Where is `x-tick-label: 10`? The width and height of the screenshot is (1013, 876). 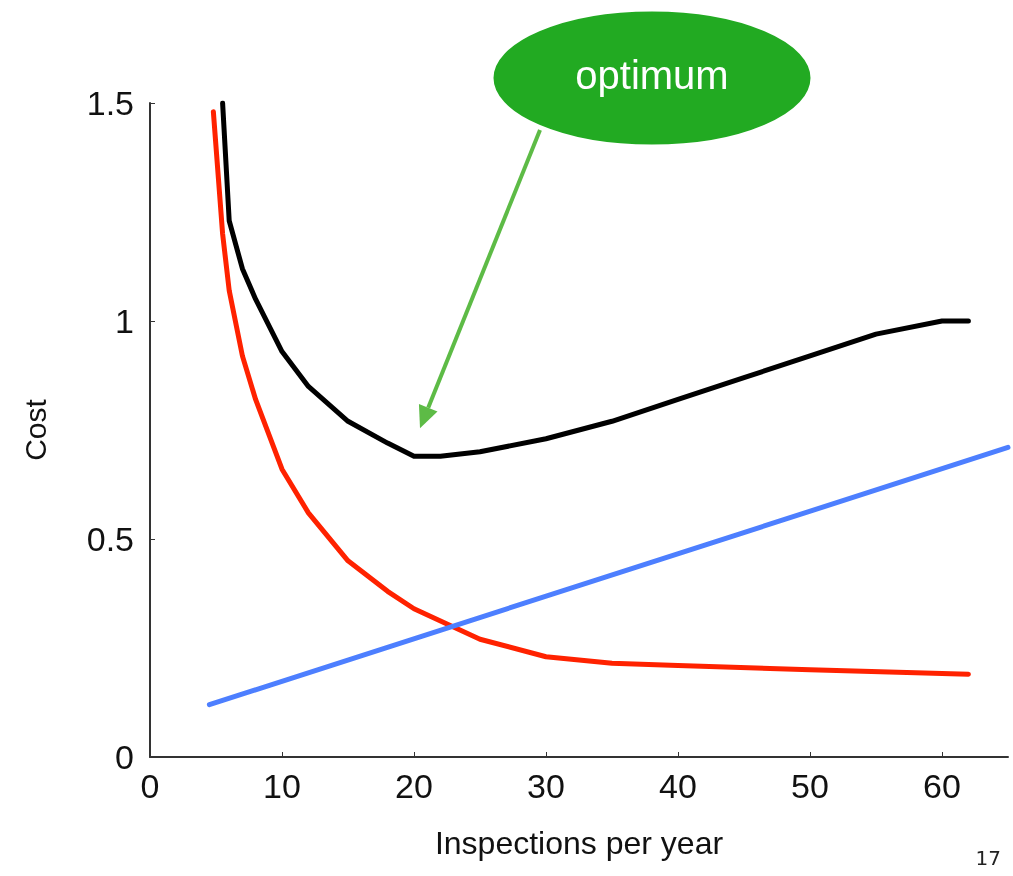 x-tick-label: 10 is located at coordinates (282, 786).